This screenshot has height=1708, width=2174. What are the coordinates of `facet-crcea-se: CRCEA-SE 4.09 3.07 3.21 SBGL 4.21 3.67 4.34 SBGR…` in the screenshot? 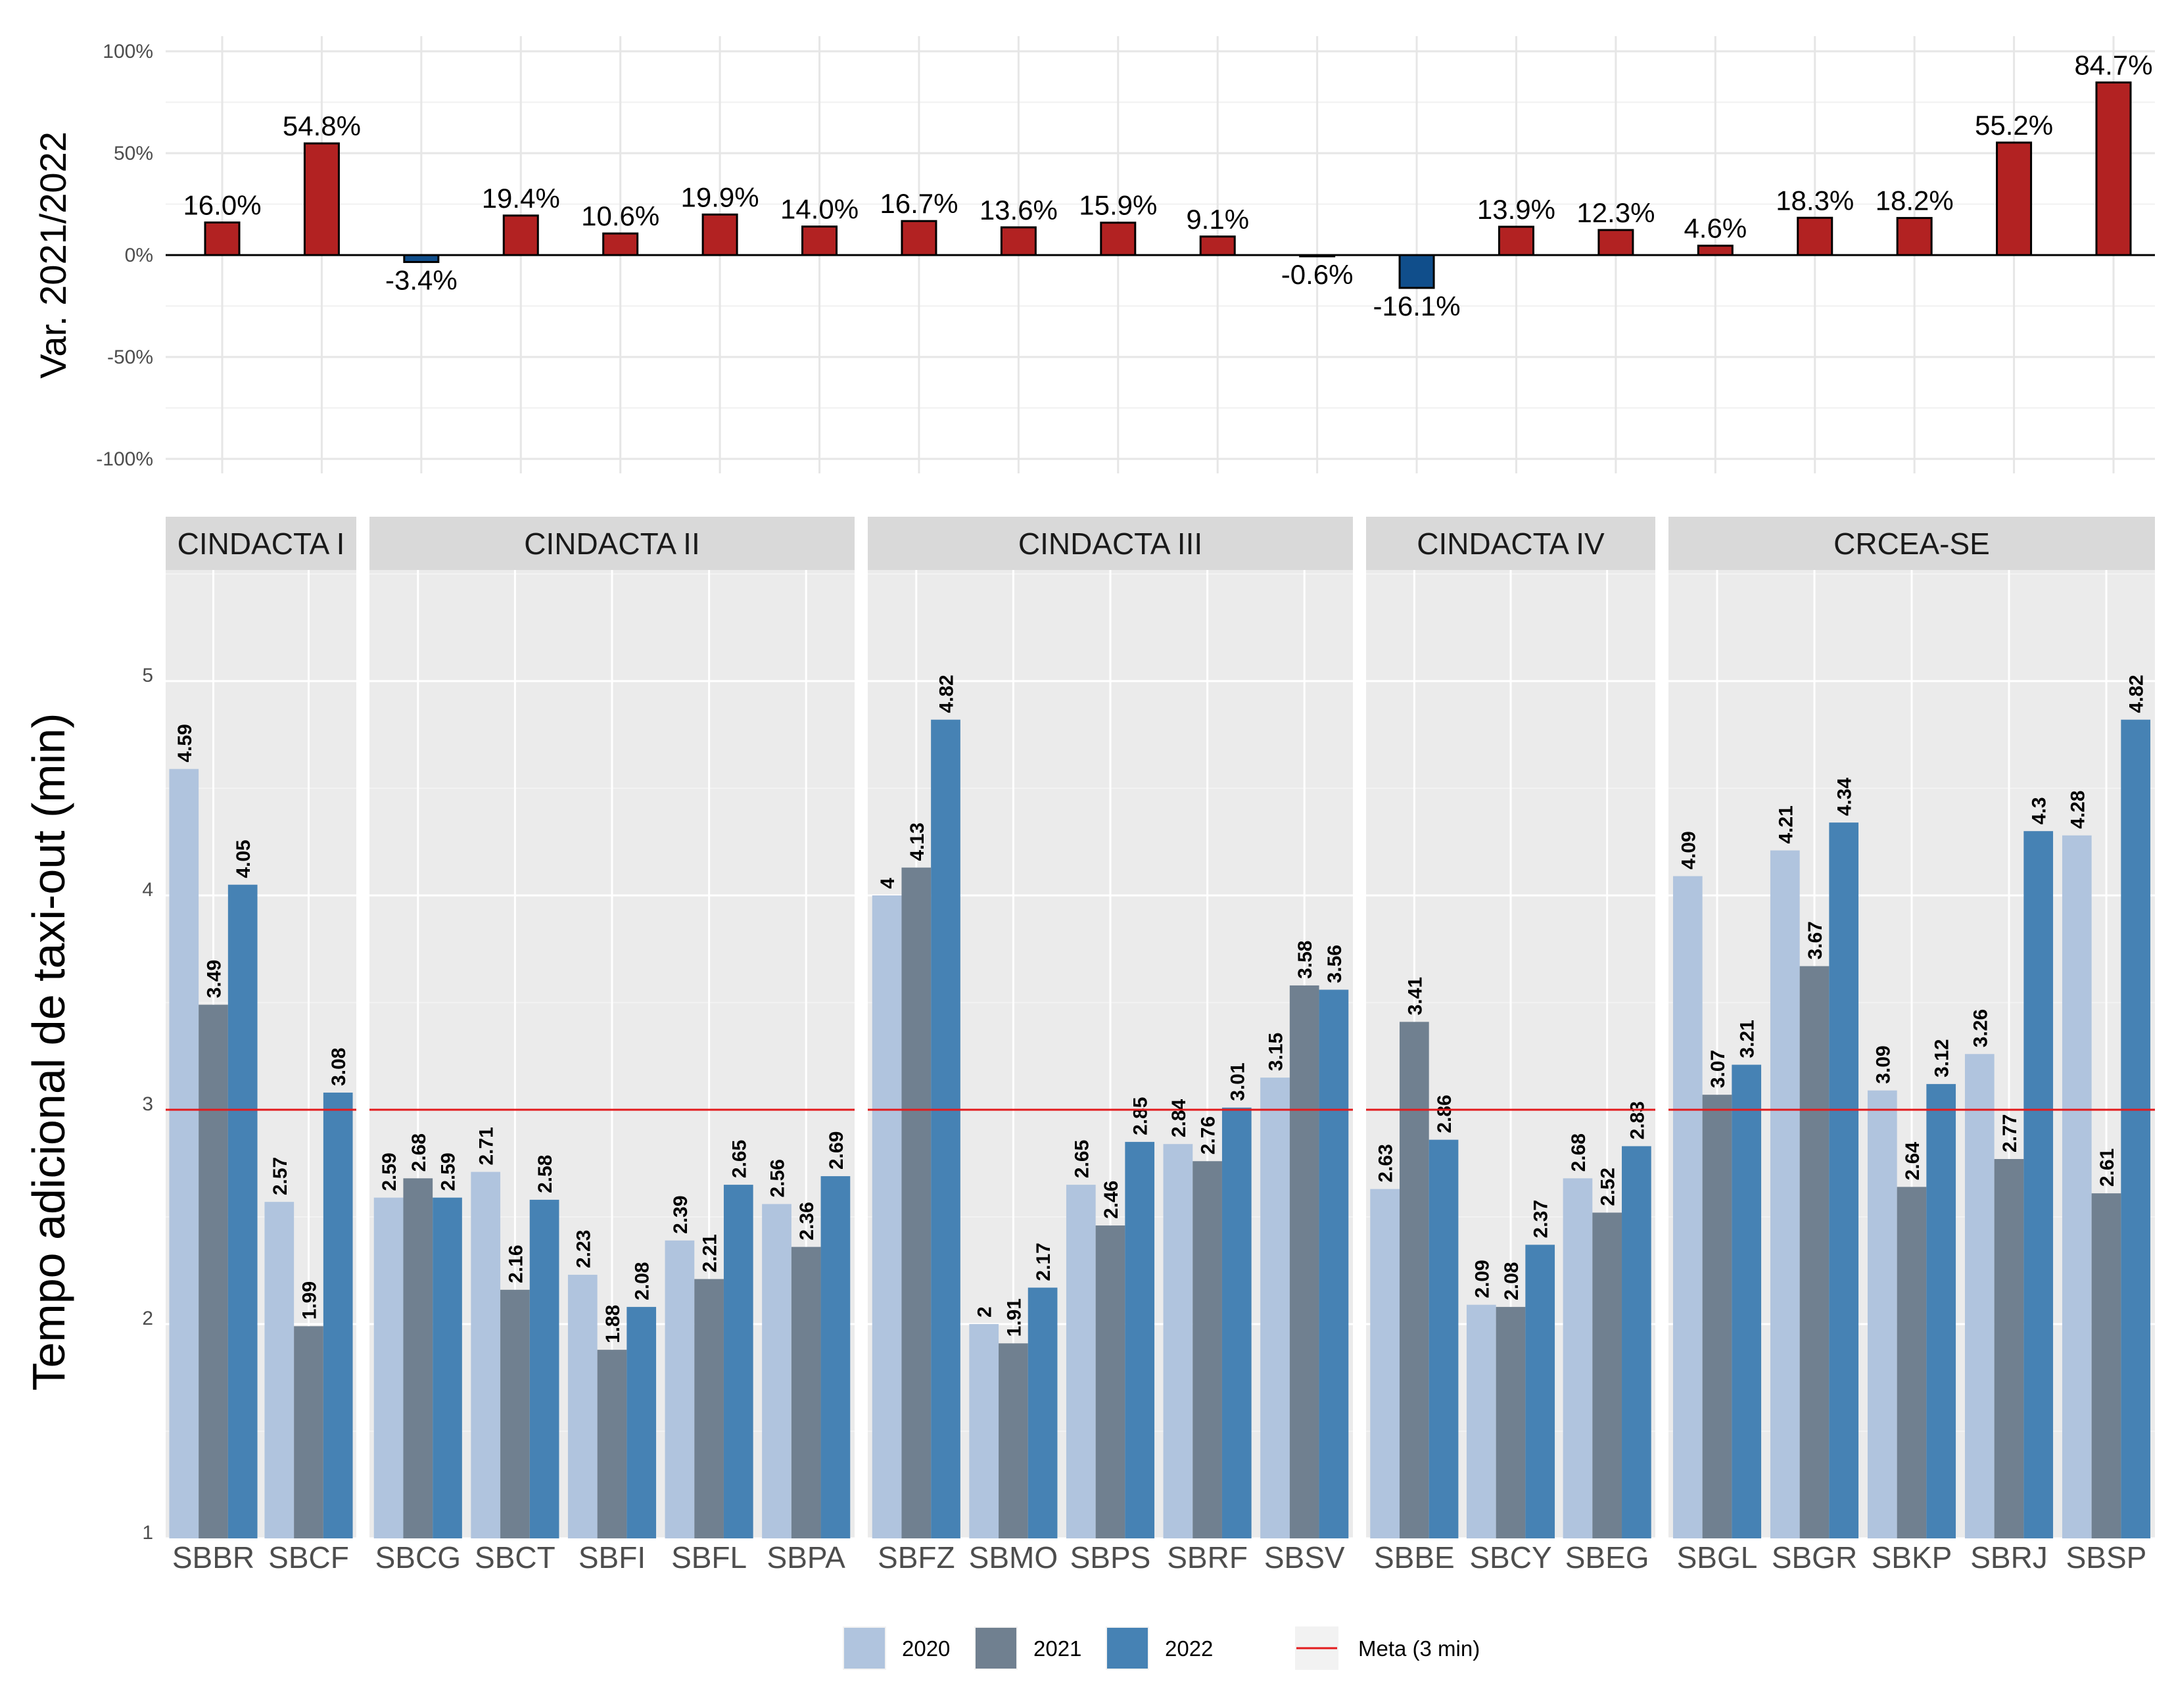 It's located at (1912, 1046).